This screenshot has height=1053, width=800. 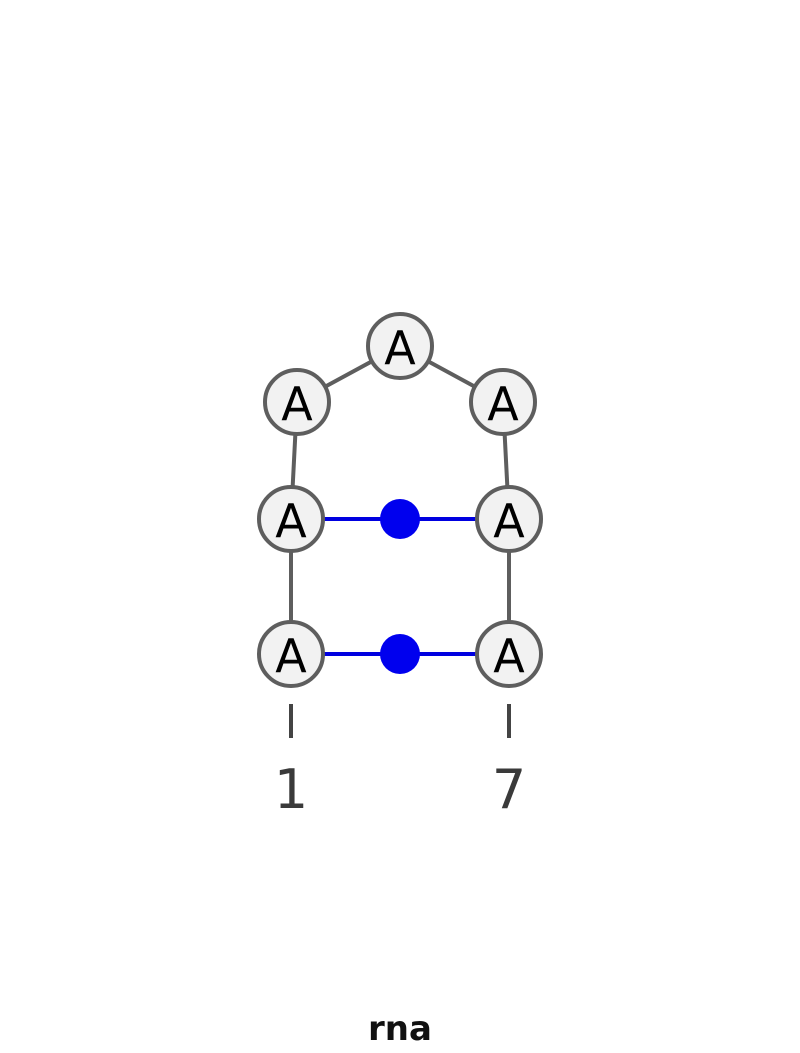 What do you see at coordinates (291, 789) in the screenshot?
I see `position-label: 1` at bounding box center [291, 789].